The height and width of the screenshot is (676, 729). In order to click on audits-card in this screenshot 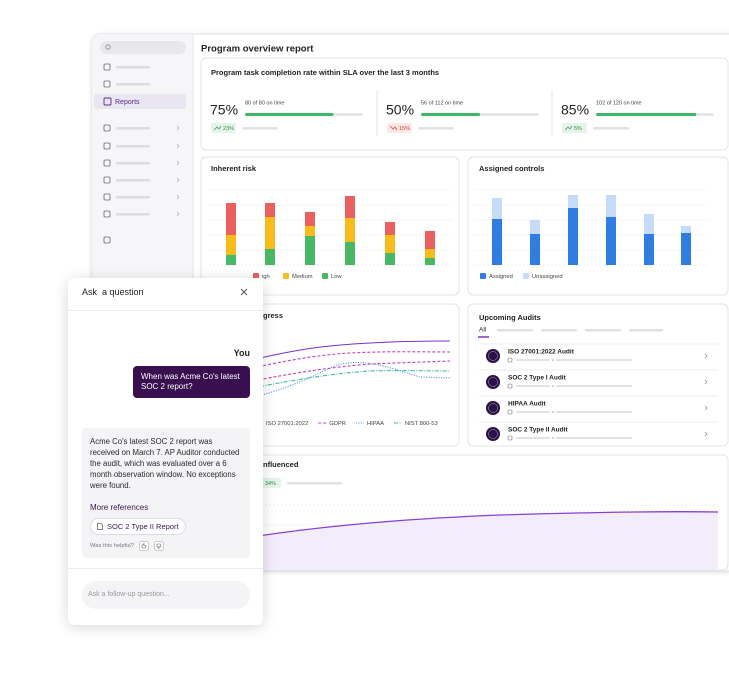, I will do `click(598, 375)`.